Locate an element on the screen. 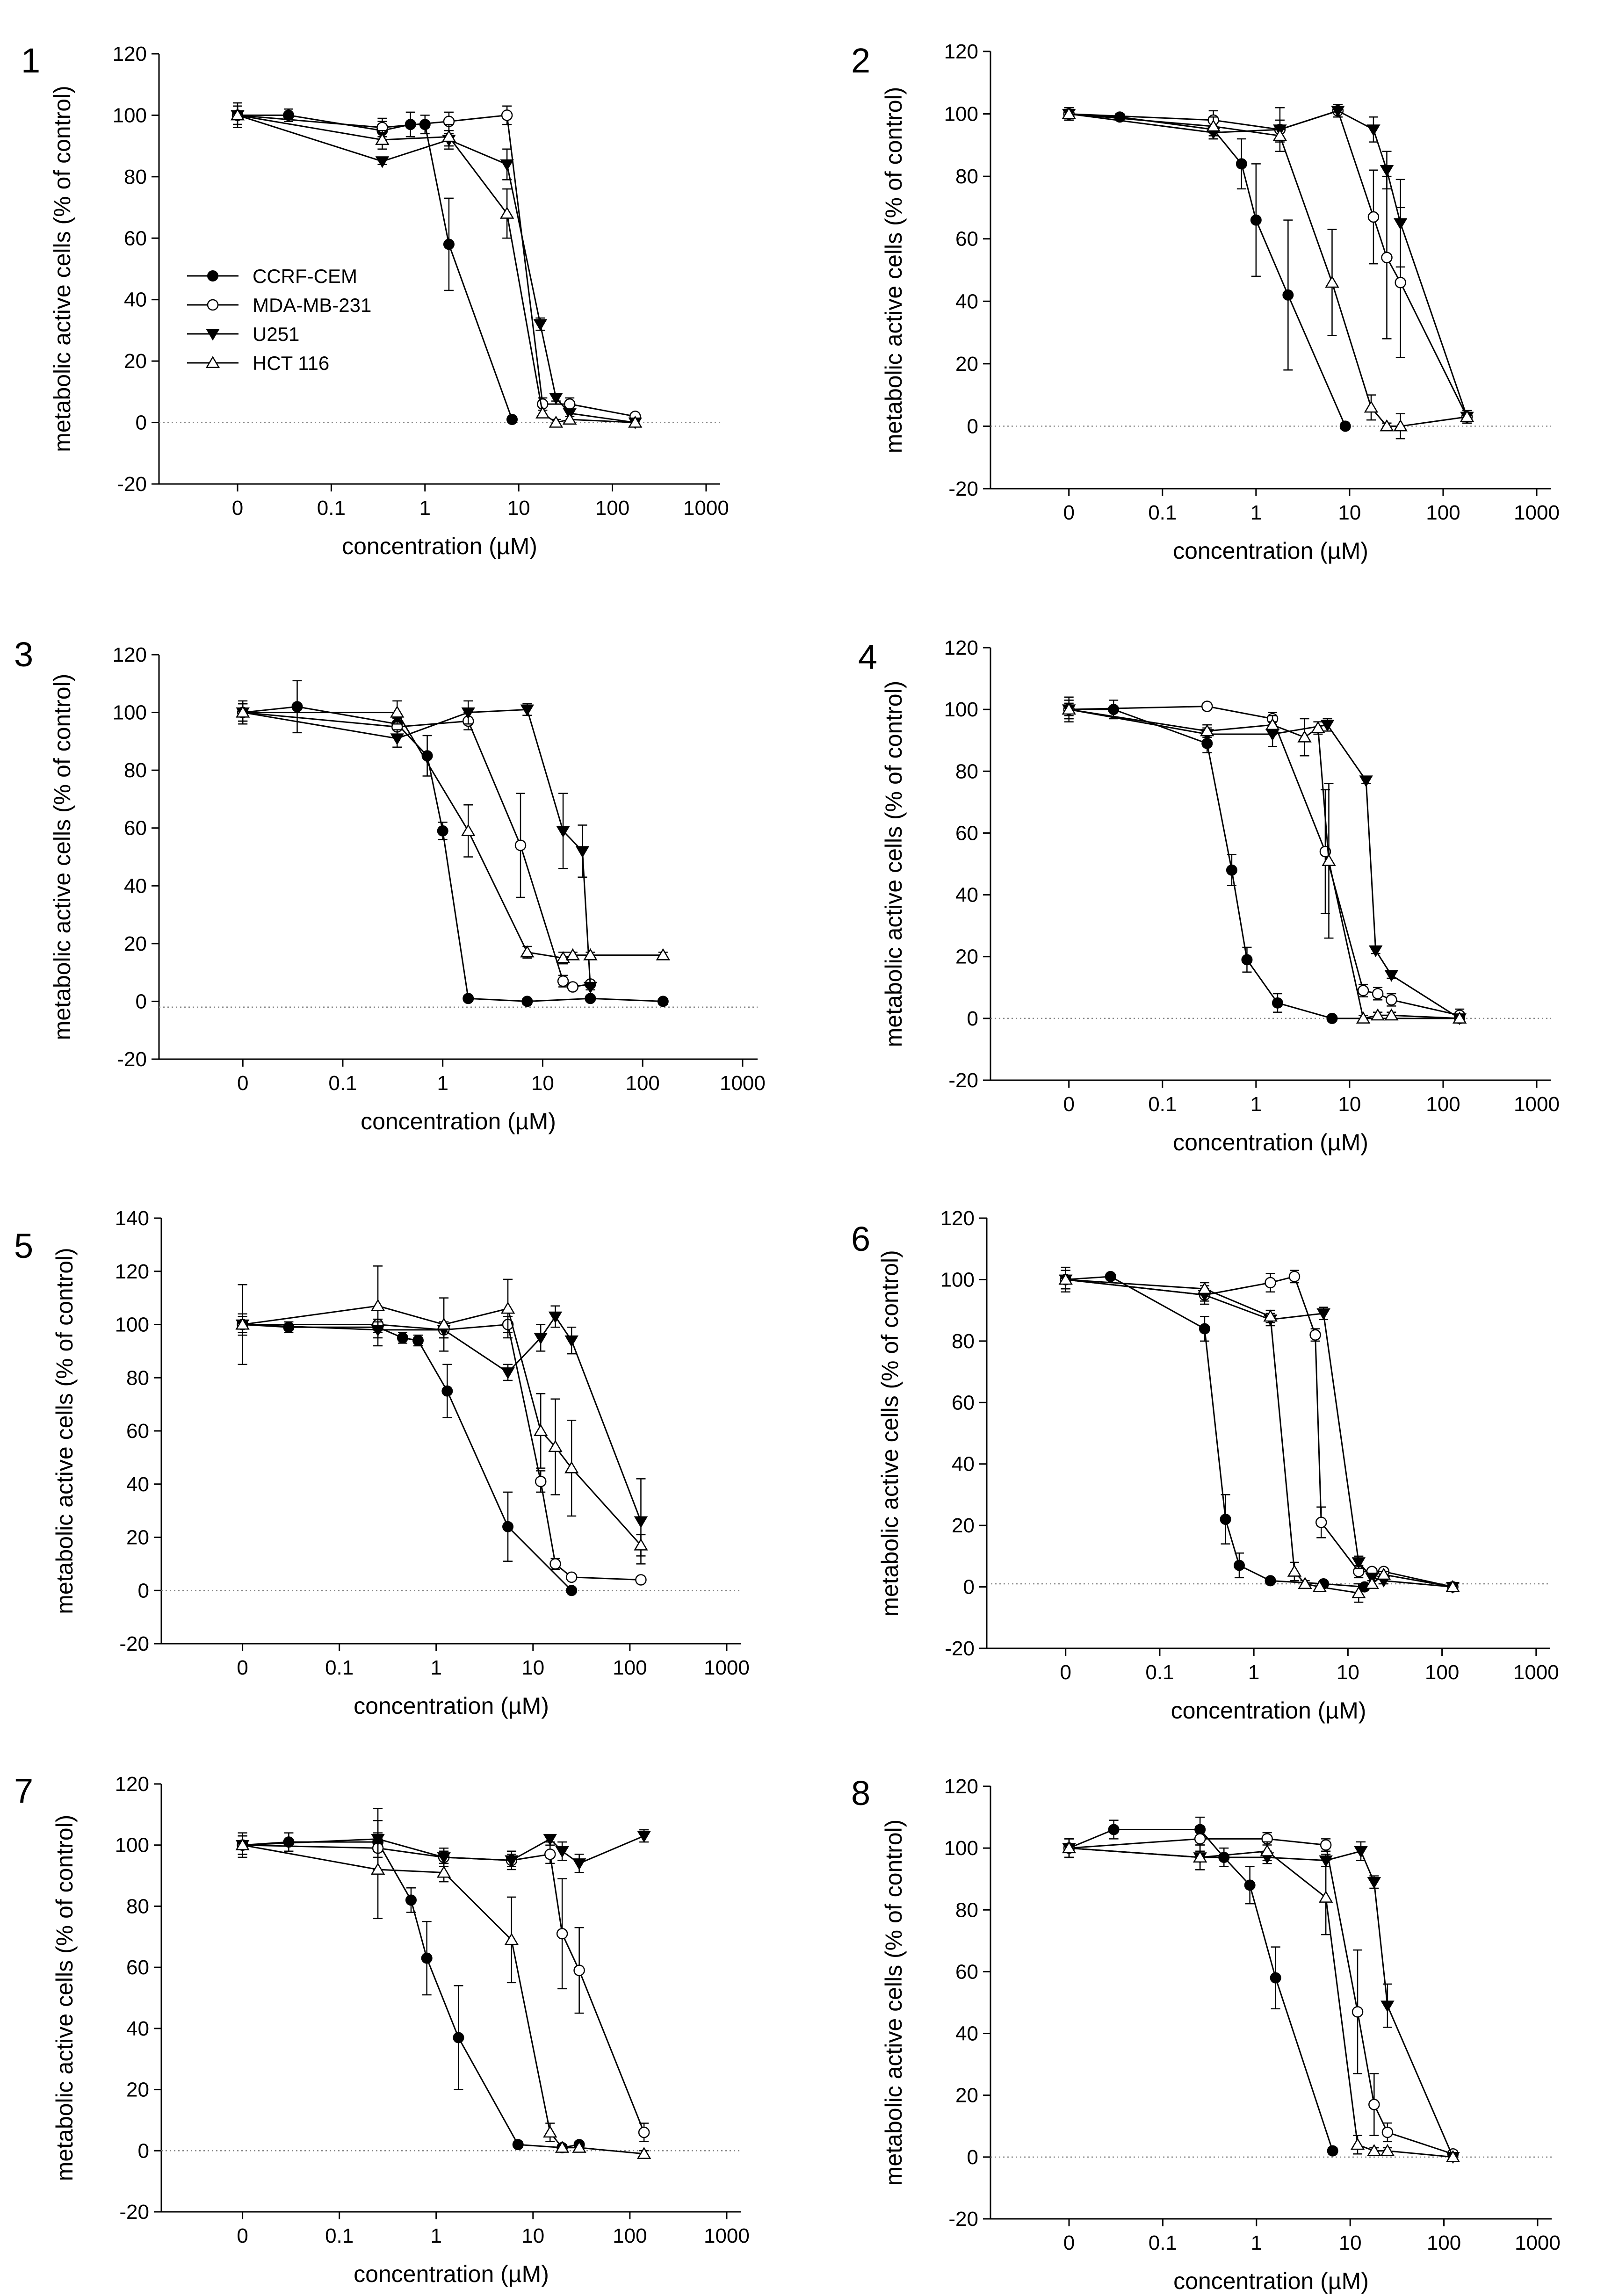 This screenshot has width=1619, height=2296. y-tick-label: 100 is located at coordinates (961, 1848).